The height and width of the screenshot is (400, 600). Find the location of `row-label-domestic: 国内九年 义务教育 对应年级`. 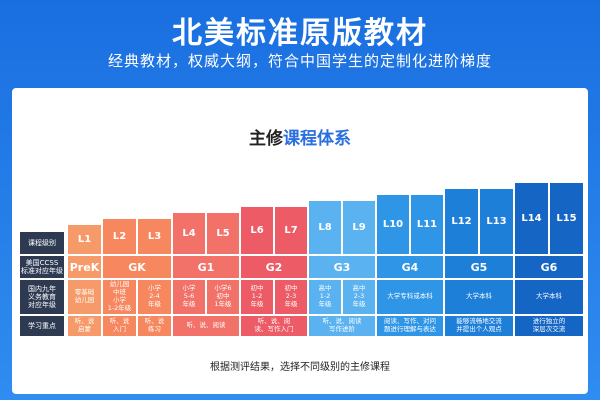

row-label-domestic: 国内九年 义务教育 对应年级 is located at coordinates (42, 297).